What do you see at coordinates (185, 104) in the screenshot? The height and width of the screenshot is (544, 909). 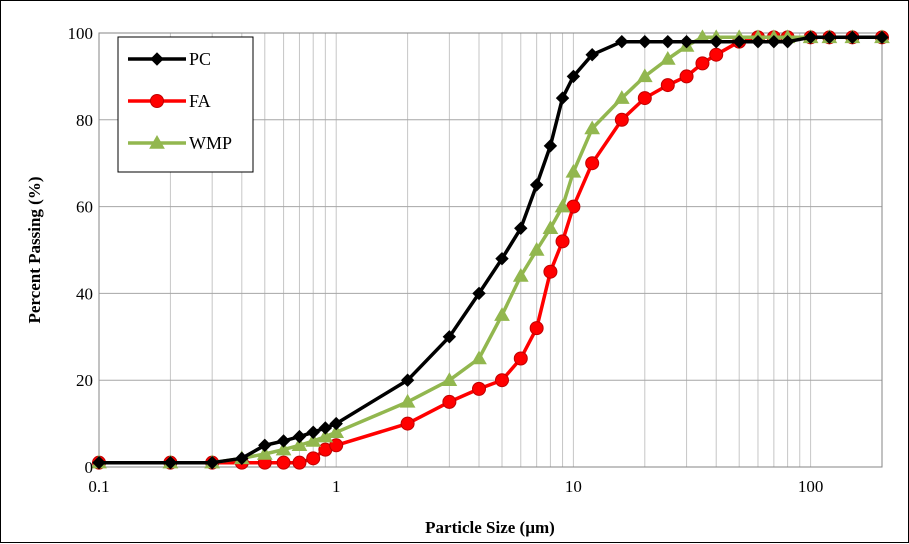 I see `legend: PC FA WMP` at bounding box center [185, 104].